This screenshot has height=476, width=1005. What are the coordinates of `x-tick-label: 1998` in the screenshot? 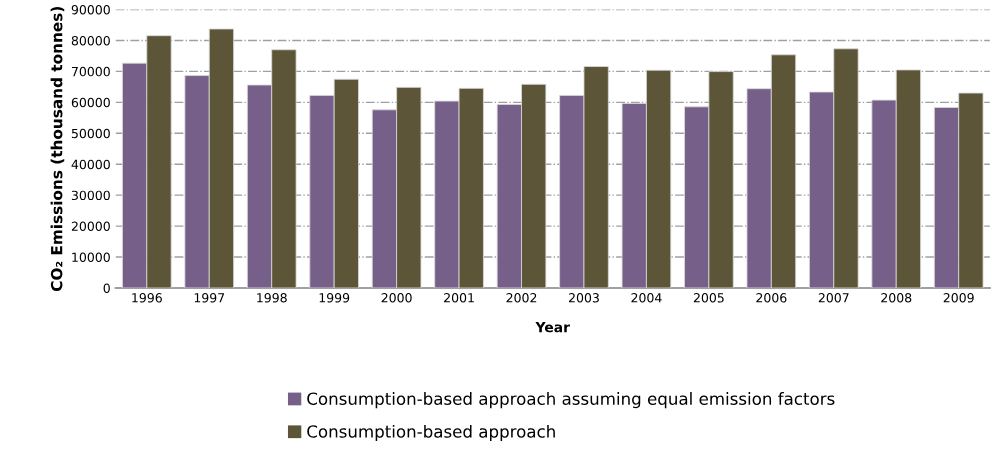 It's located at (272, 298).